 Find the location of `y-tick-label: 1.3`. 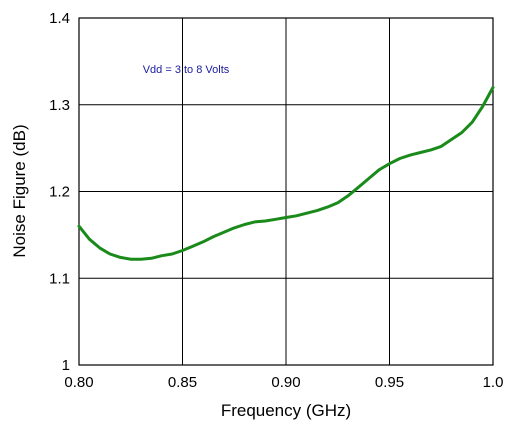

y-tick-label: 1.3 is located at coordinates (59, 105).